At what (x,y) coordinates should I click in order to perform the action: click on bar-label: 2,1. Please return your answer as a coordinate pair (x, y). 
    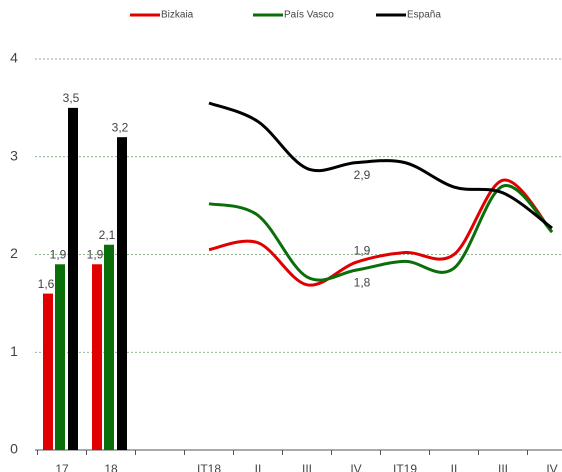
    Looking at the image, I should click on (107, 235).